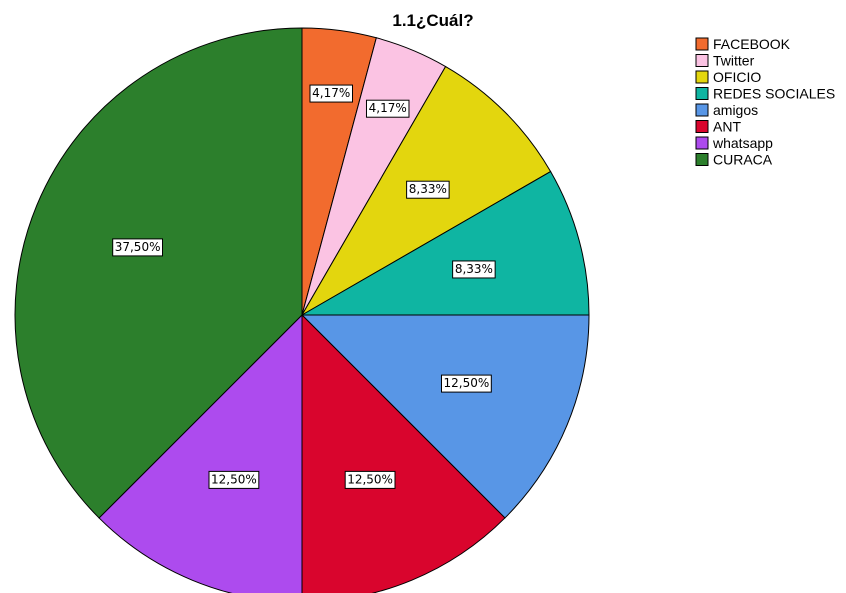 Image resolution: width=846 pixels, height=593 pixels. I want to click on legend-label: FACEBOOK, so click(752, 44).